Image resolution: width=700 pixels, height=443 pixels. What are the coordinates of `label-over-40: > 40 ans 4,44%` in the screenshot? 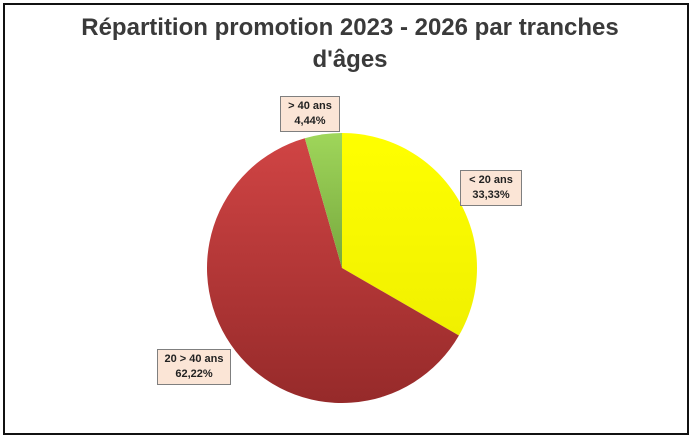 It's located at (310, 114).